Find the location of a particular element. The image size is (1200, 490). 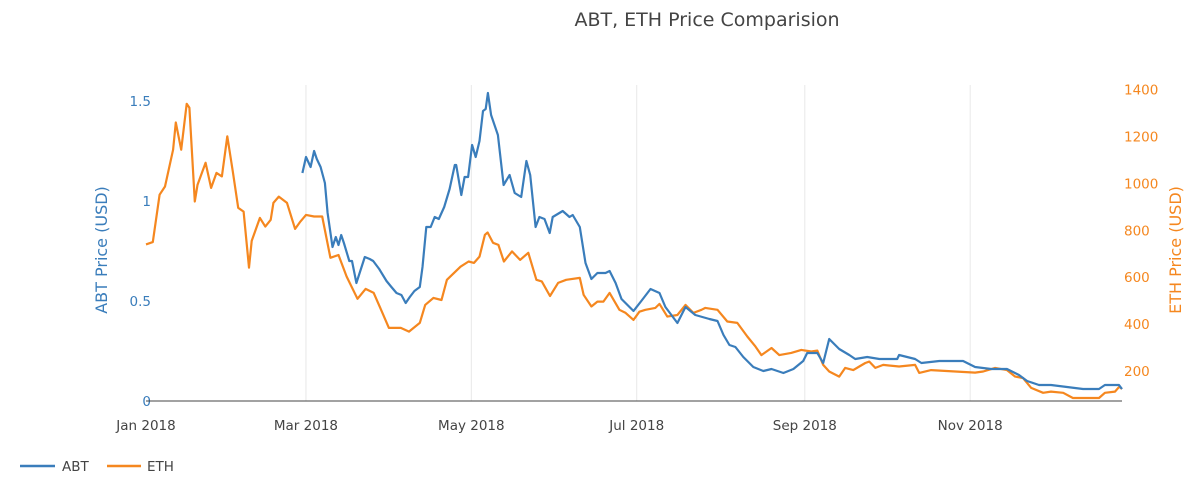

x-tick-label: Mar 2018 is located at coordinates (306, 426).